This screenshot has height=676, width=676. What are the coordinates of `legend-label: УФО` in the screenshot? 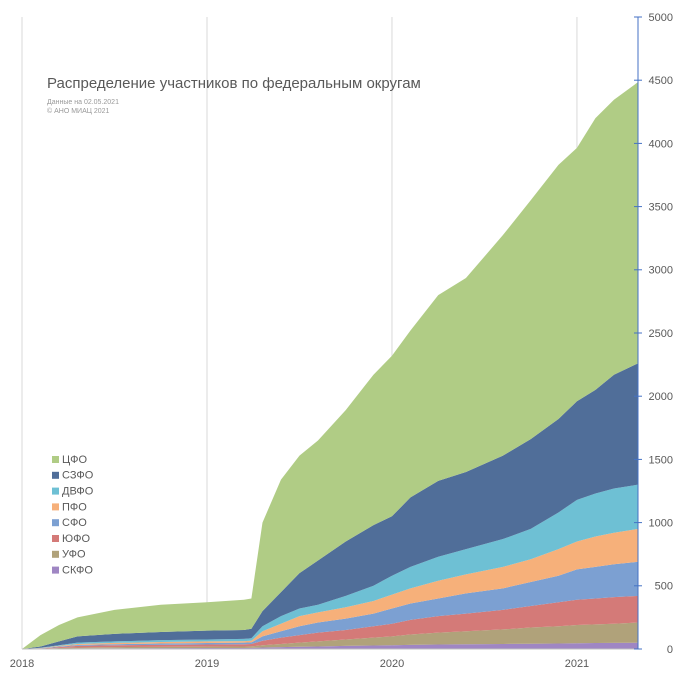 It's located at (74, 555).